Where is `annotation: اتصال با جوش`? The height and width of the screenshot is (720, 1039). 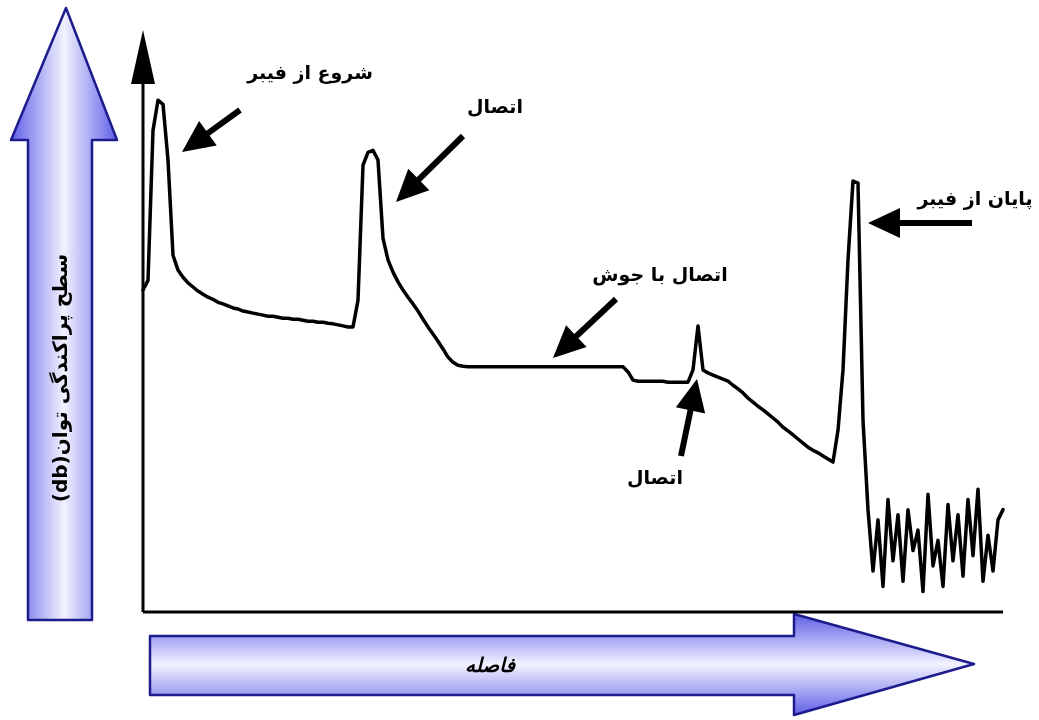 annotation: اتصال با جوش is located at coordinates (660, 274).